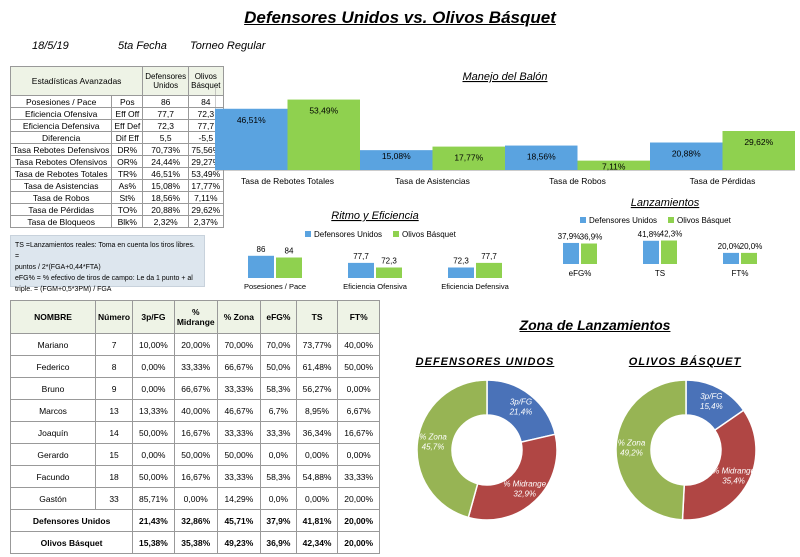 Image resolution: width=800 pixels, height=557 pixels. Describe the element at coordinates (389, 260) in the screenshot. I see `data-label: 72,3` at that location.